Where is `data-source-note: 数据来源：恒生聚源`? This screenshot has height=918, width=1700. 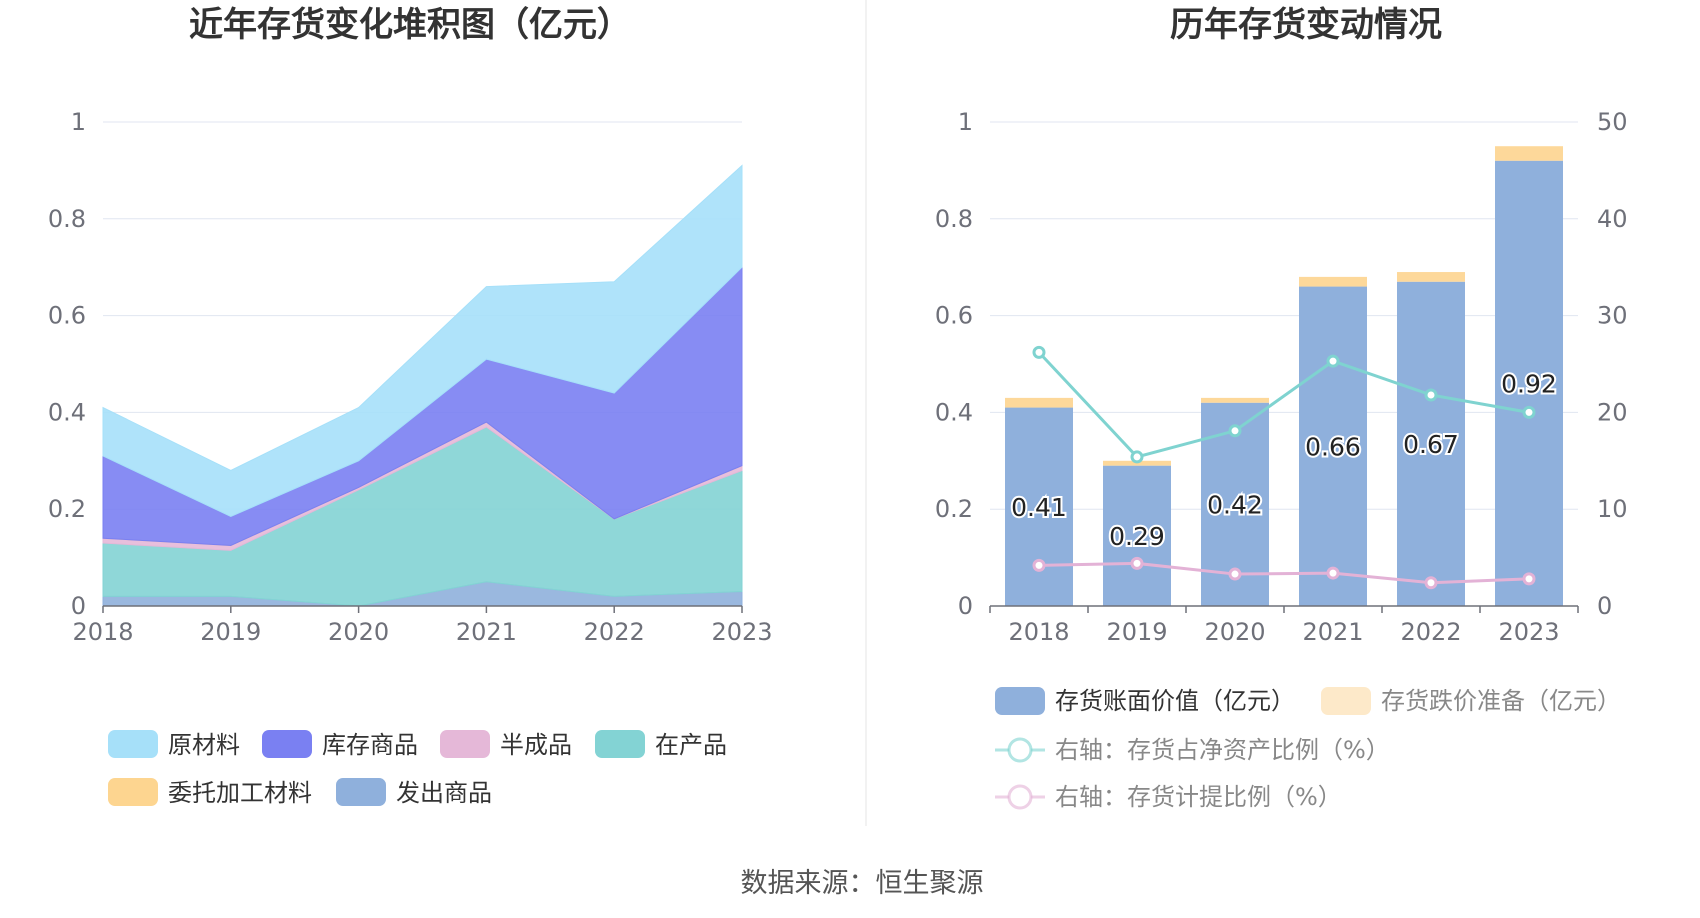
data-source-note: 数据来源：恒生聚源 is located at coordinates (862, 883).